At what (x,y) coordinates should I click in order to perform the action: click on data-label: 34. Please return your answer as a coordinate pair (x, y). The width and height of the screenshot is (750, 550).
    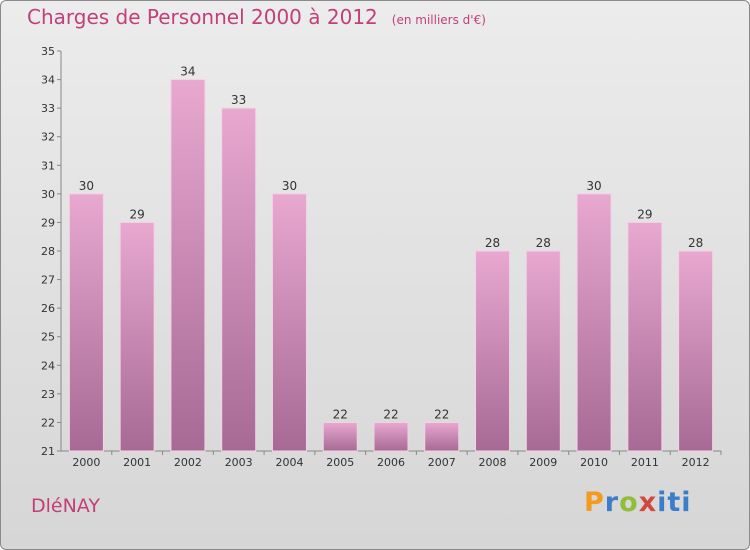
    Looking at the image, I should click on (187, 72).